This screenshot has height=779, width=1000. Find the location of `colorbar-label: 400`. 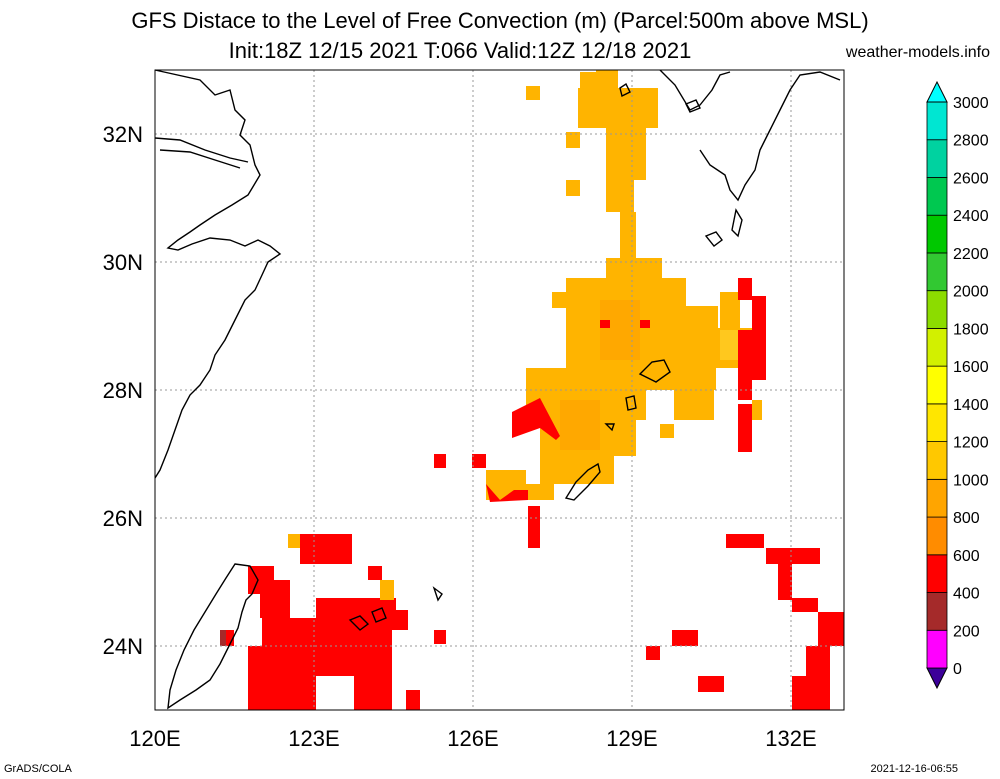

colorbar-label: 400 is located at coordinates (966, 594).